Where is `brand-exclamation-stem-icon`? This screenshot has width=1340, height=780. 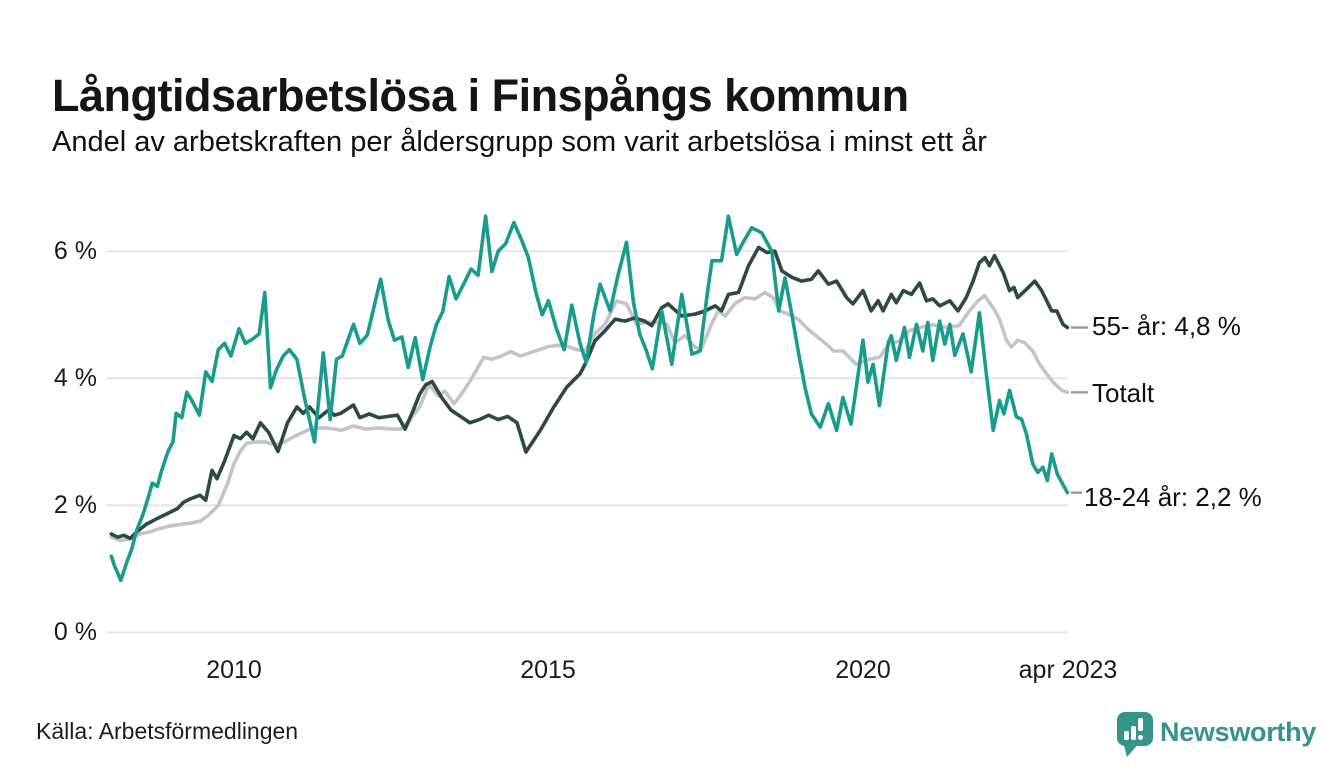
brand-exclamation-stem-icon is located at coordinates (1140, 724).